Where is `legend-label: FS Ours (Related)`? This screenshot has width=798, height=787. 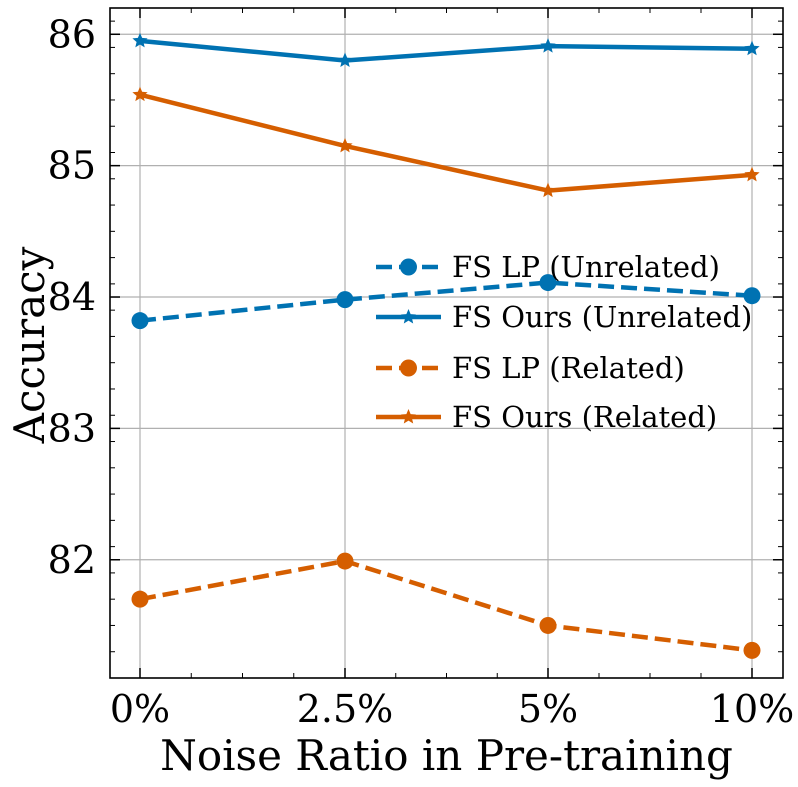 legend-label: FS Ours (Related) is located at coordinates (584, 417).